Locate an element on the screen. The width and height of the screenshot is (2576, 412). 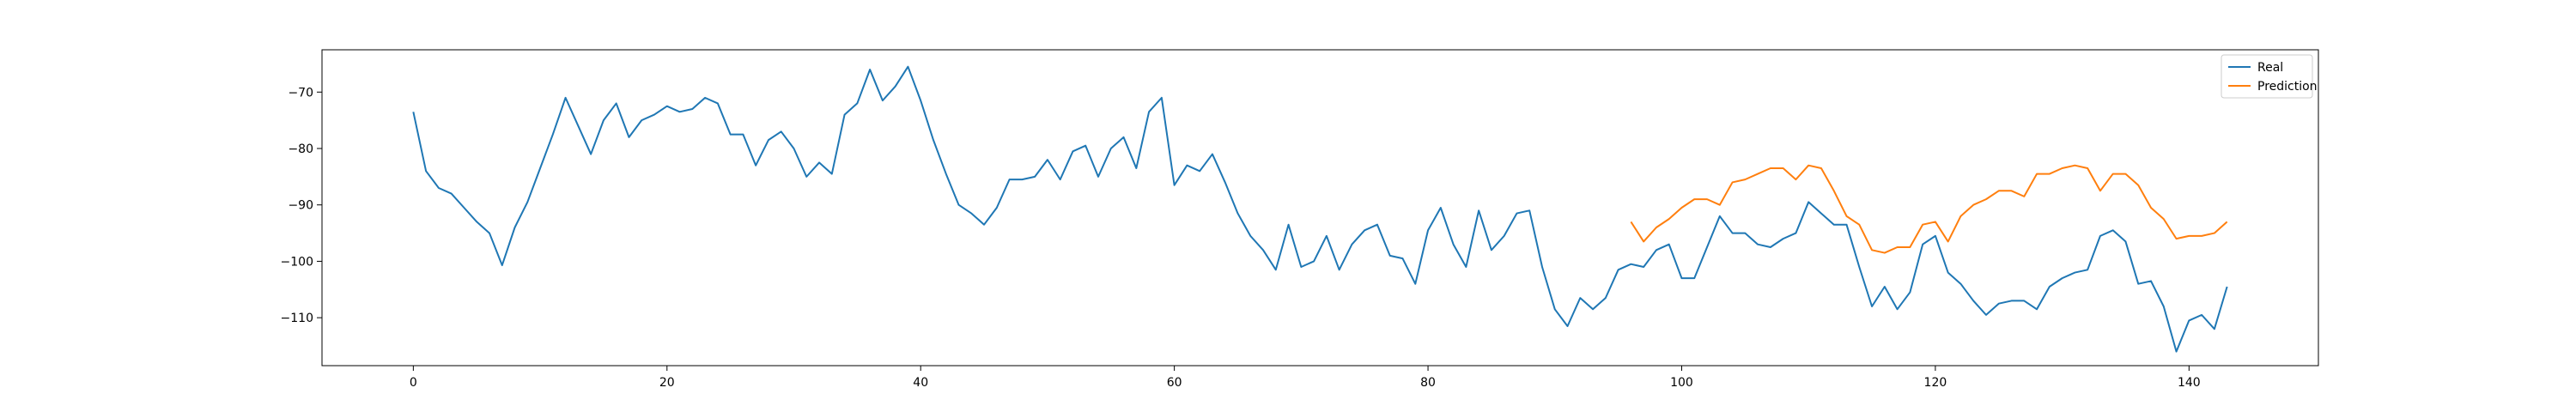
legend-label-prediction: Prediction is located at coordinates (2287, 87).